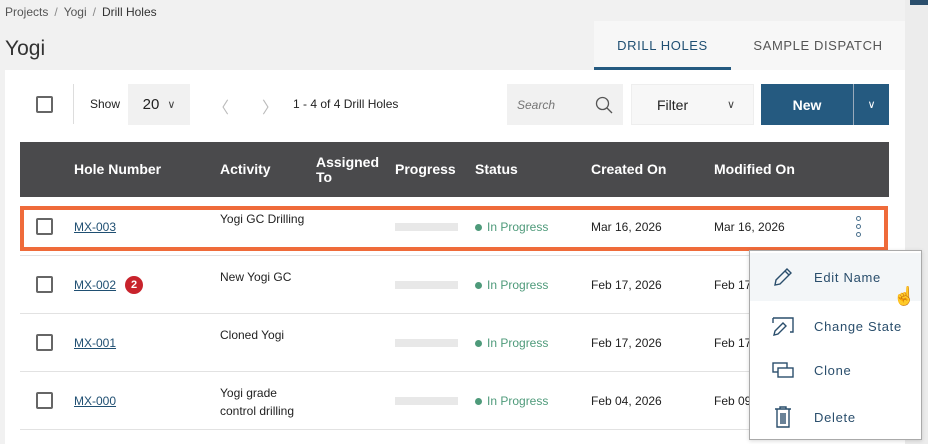  Describe the element at coordinates (783, 370) in the screenshot. I see `clone-icon` at that location.